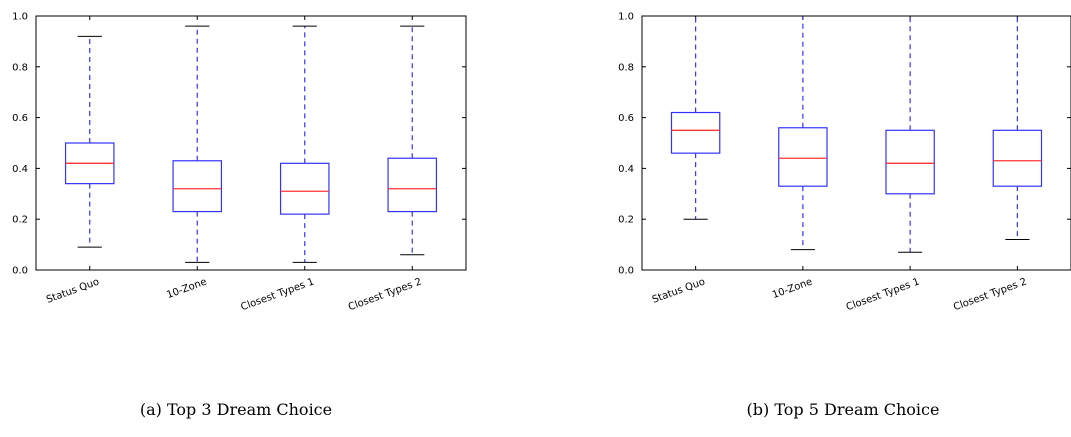 The image size is (1071, 437). Describe the element at coordinates (843, 409) in the screenshot. I see `subfigure-caption: (b) Top 5 Dream Choice` at that location.